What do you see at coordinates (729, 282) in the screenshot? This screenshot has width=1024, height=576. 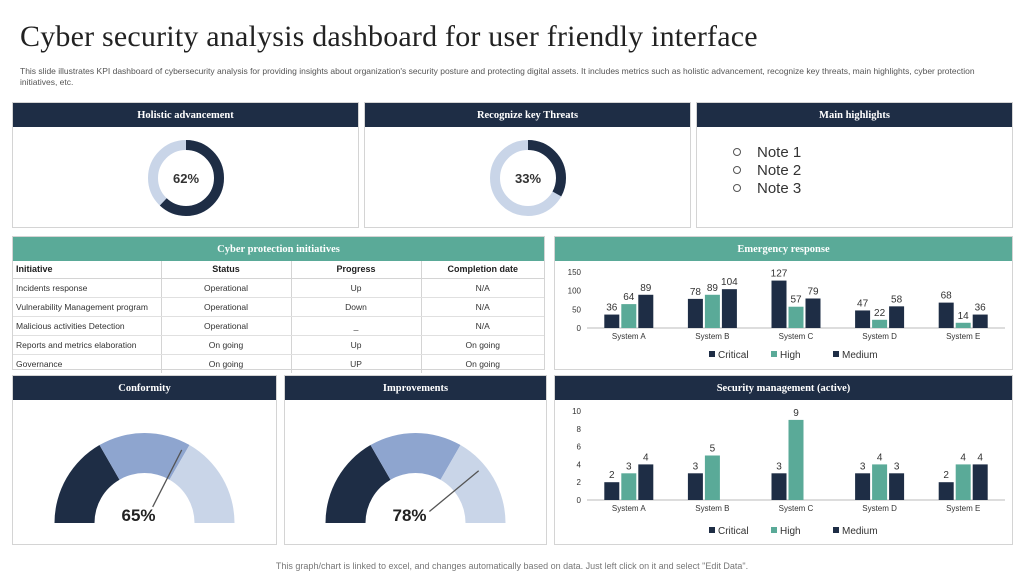 I see `data-label: 104` at bounding box center [729, 282].